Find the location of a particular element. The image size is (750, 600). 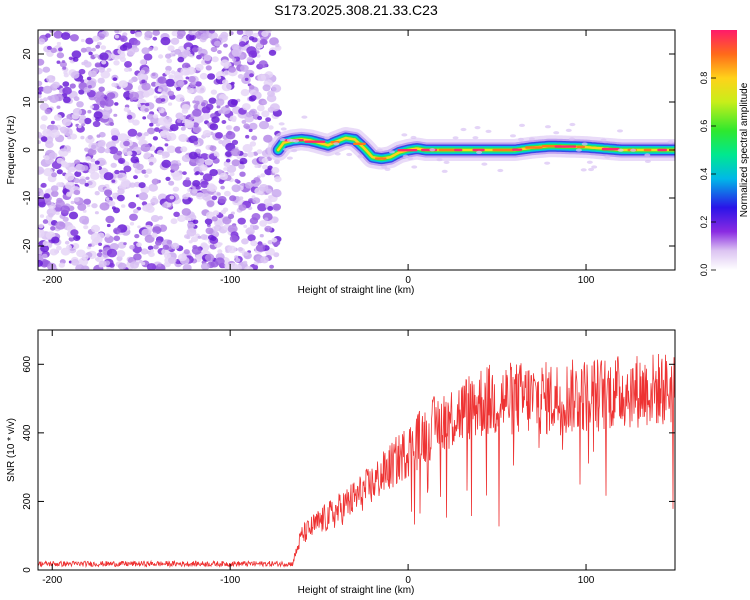

colorbar-tick-label: 0.4 is located at coordinates (704, 174).